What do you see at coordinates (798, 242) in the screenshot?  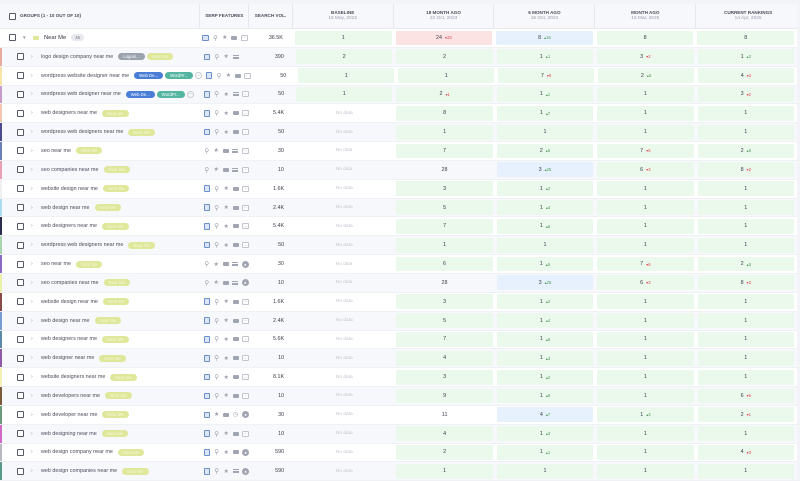 I see `vertical-scrollbar` at bounding box center [798, 242].